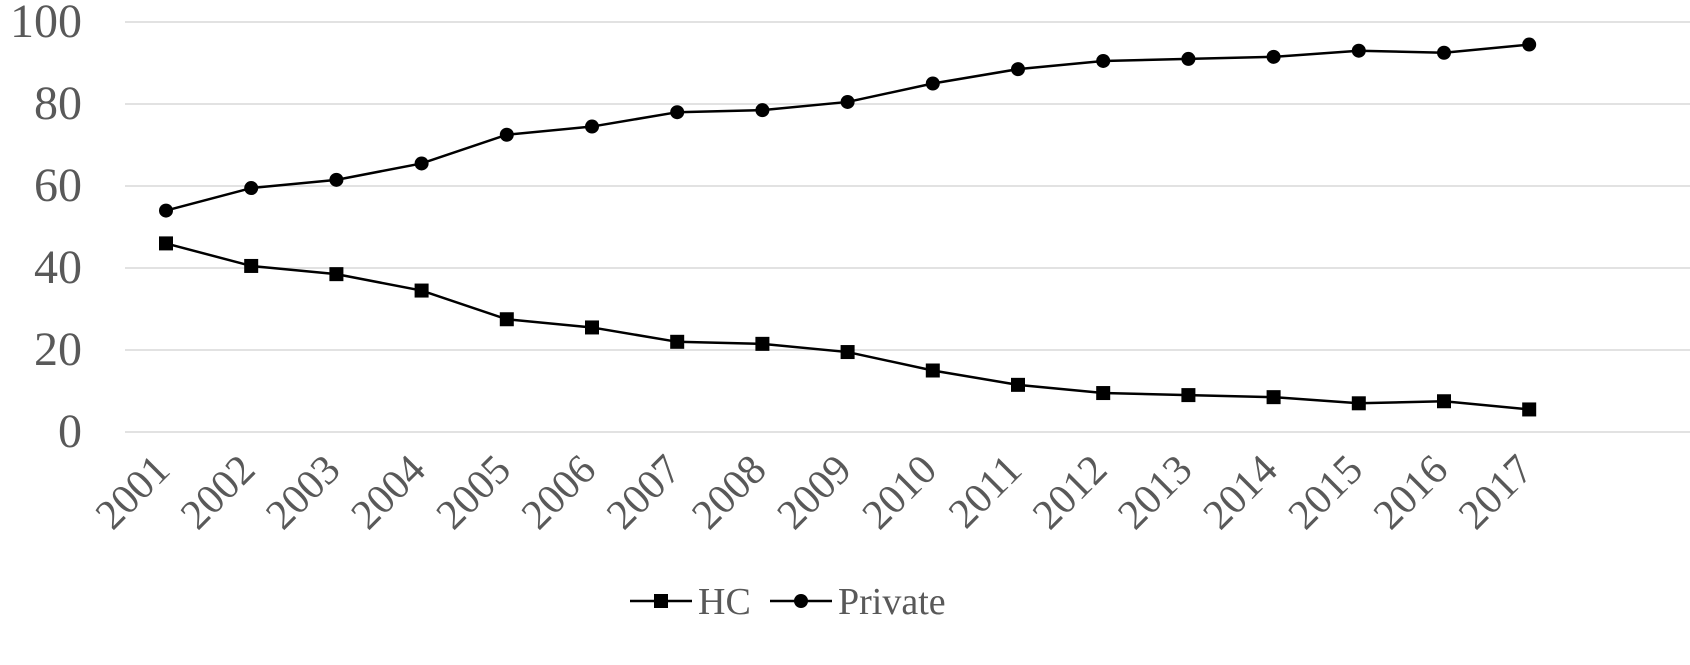  Describe the element at coordinates (1411, 493) in the screenshot. I see `x-tick-label: 2016` at that location.